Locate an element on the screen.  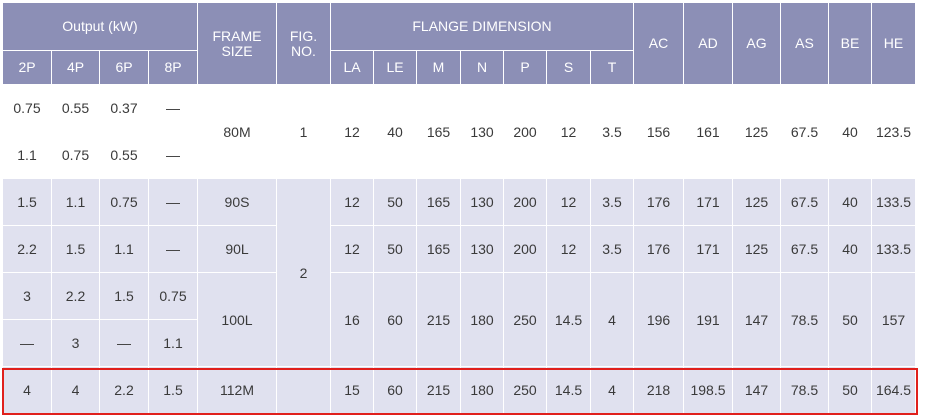
col-be-header: BE is located at coordinates (850, 43).